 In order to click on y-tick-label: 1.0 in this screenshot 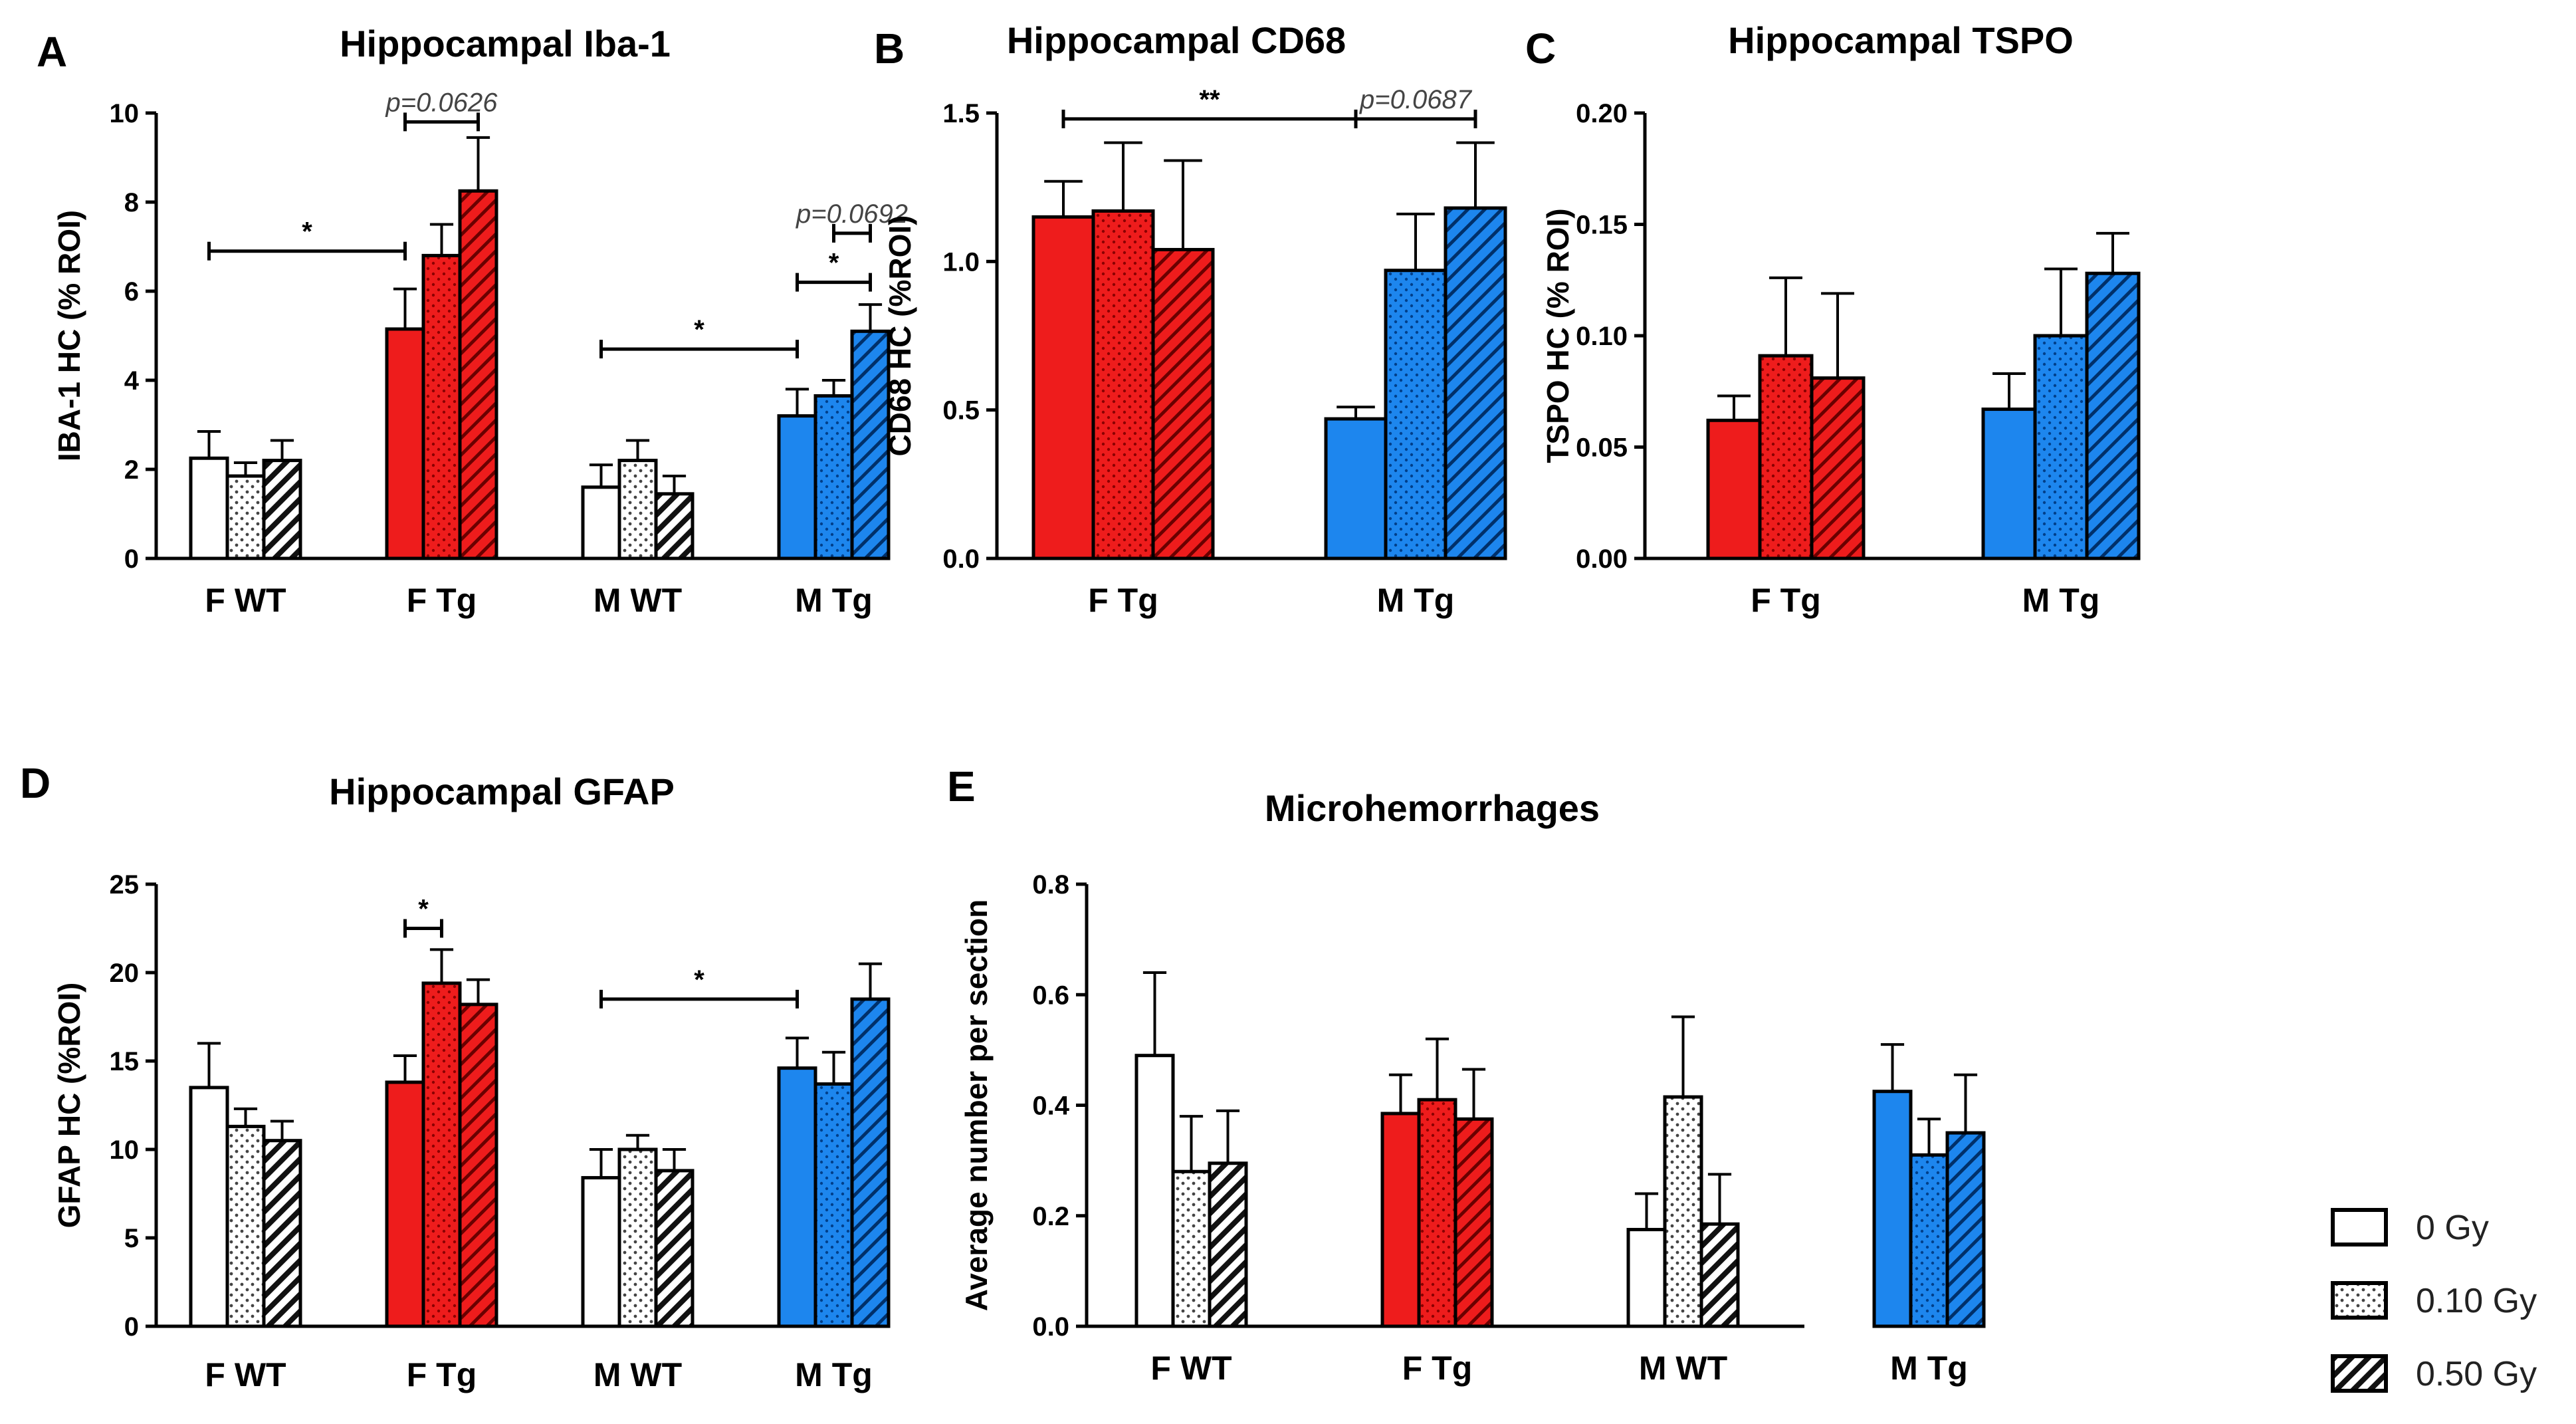, I will do `click(961, 262)`.